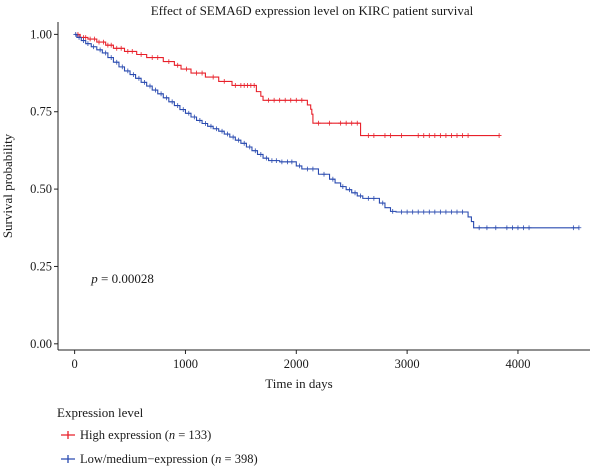  Describe the element at coordinates (193, 435) in the screenshot. I see `legend-label-suffix: = 133)` at that location.